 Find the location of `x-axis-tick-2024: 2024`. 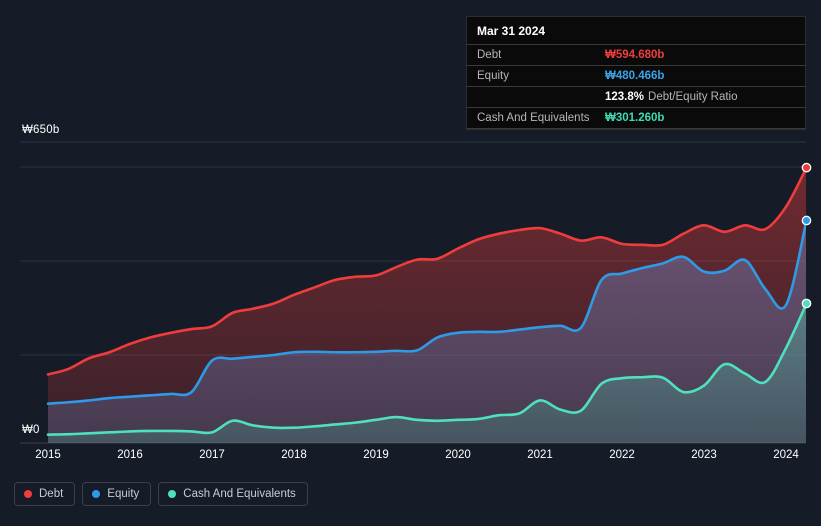

x-axis-tick-2024: 2024 is located at coordinates (786, 455).